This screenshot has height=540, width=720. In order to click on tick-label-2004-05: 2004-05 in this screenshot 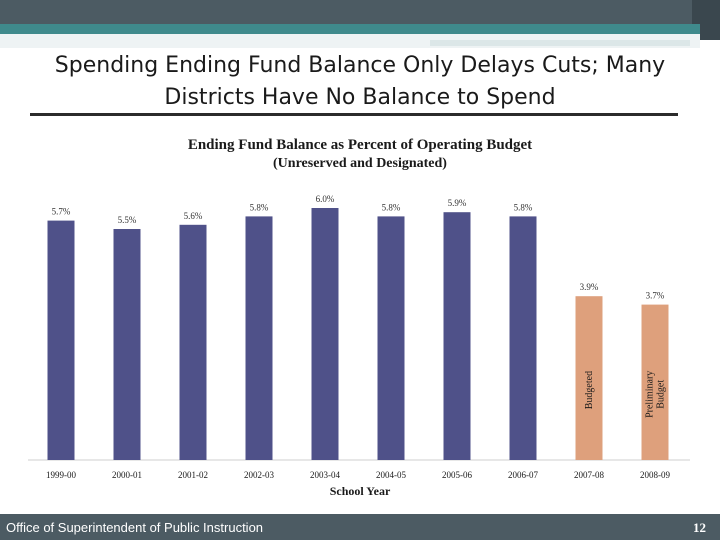, I will do `click(391, 475)`.